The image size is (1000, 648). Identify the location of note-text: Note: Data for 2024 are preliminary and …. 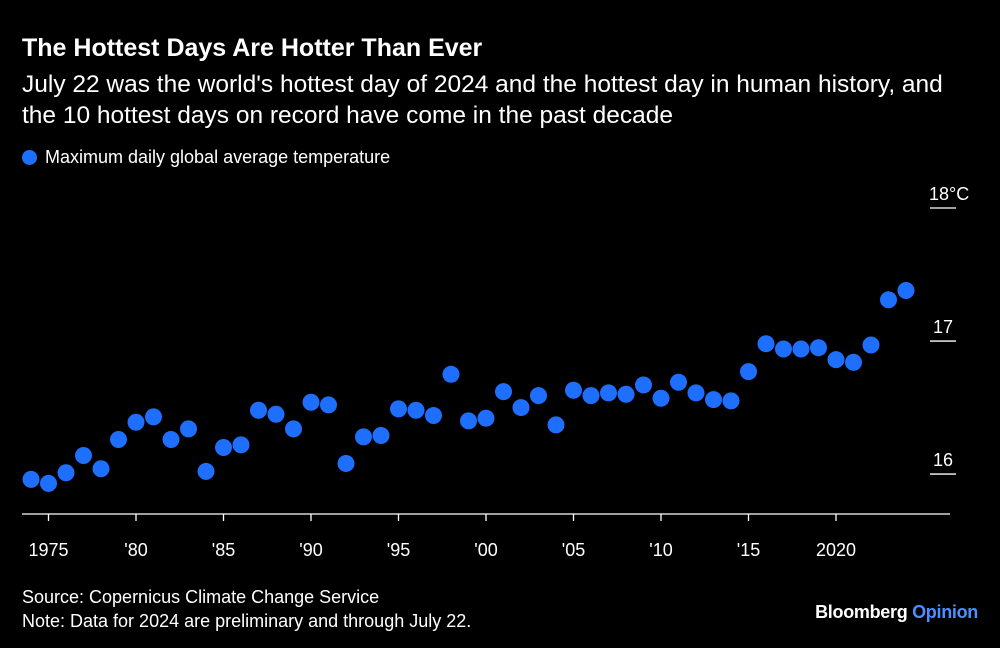
(247, 621).